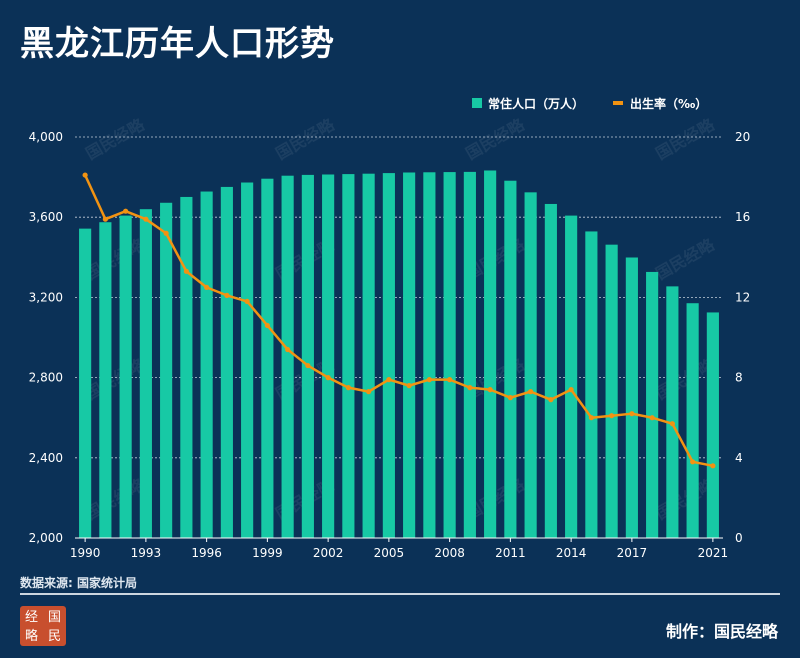 Image resolution: width=800 pixels, height=658 pixels. I want to click on legend-swatch-birth-rate, so click(618, 103).